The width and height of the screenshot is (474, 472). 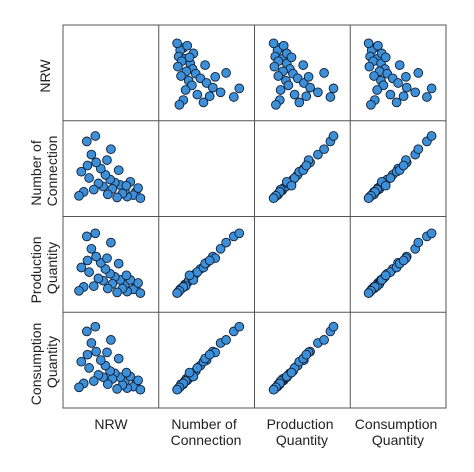 I want to click on row-label-consumption-quantity: Consumption Quantity, so click(x=44, y=362).